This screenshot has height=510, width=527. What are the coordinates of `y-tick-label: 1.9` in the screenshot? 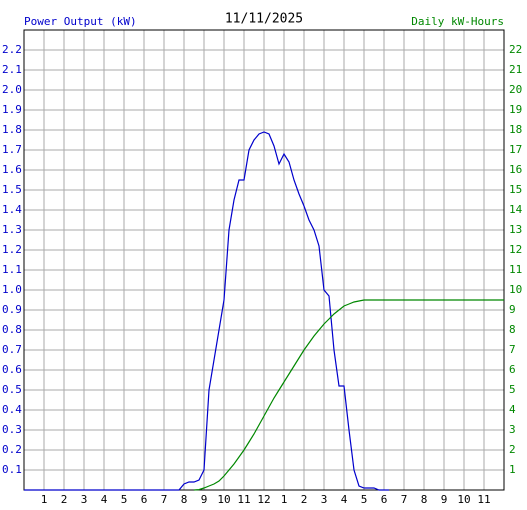 It's located at (12, 109).